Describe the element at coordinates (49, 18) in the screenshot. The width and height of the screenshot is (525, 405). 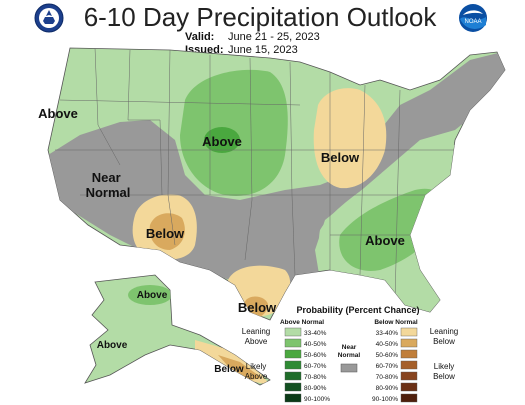
I see `doc-seal-icon` at that location.